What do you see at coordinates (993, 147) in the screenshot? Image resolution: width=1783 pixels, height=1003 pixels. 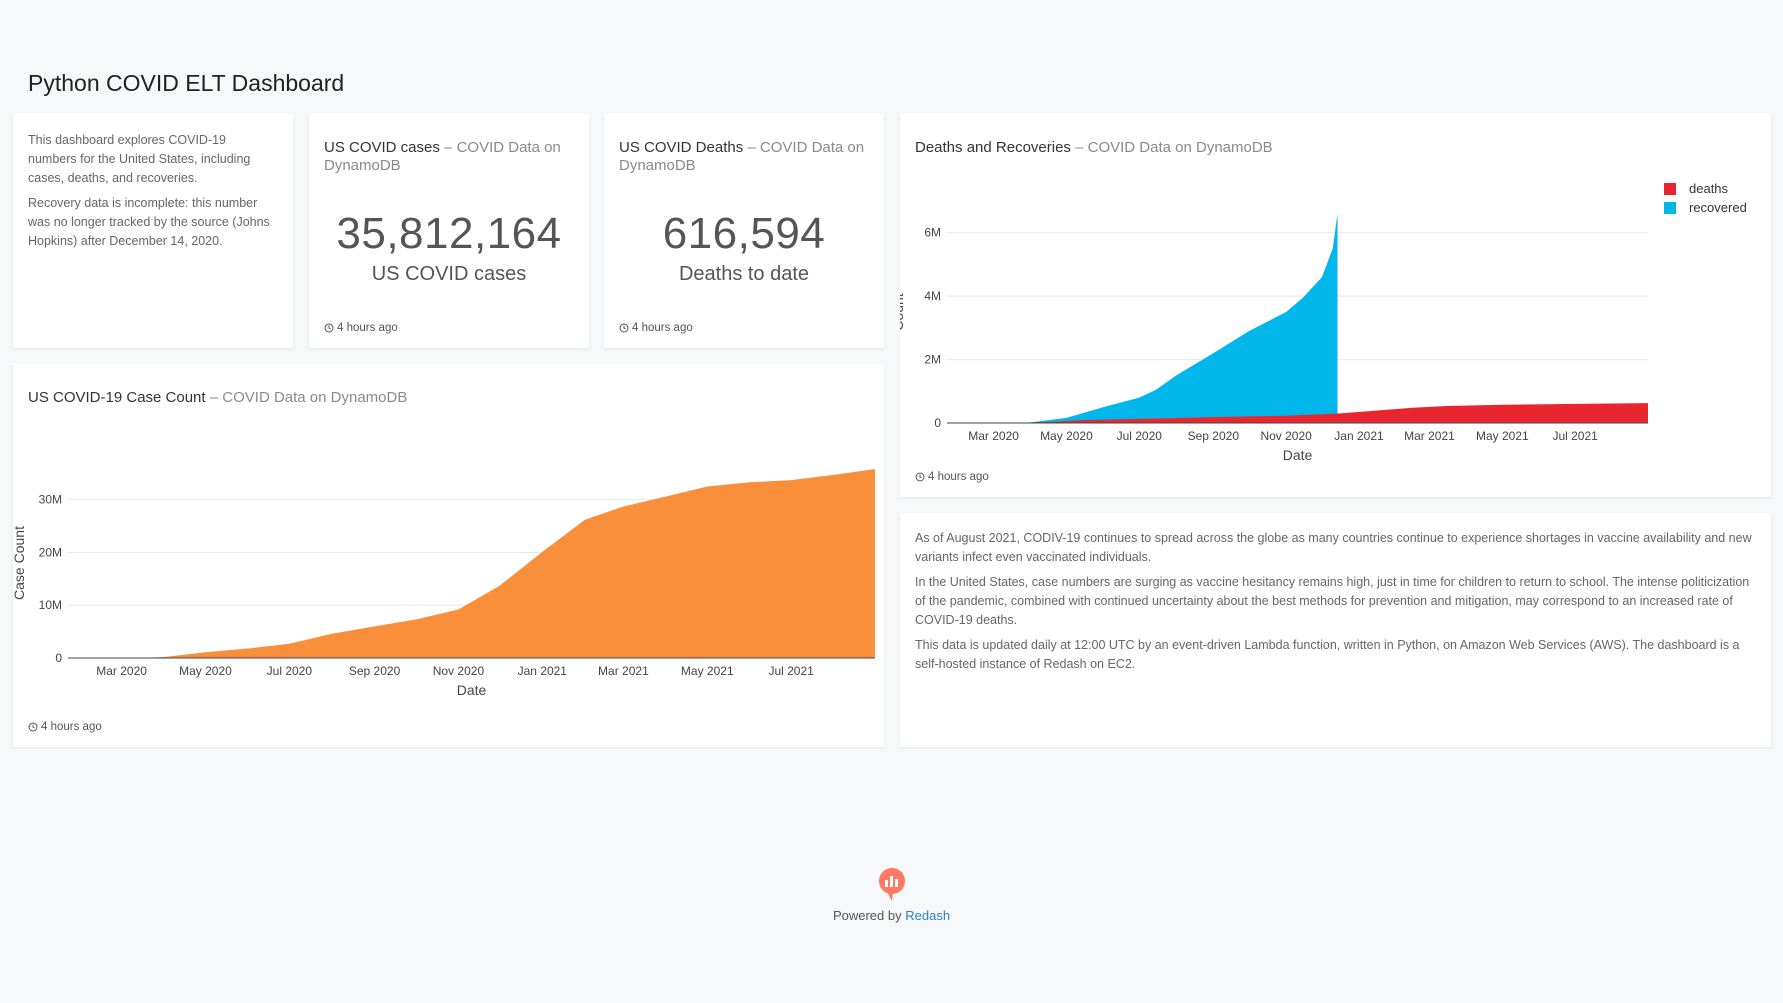 I see `widget-title-text: Deaths and Recoveries` at bounding box center [993, 147].